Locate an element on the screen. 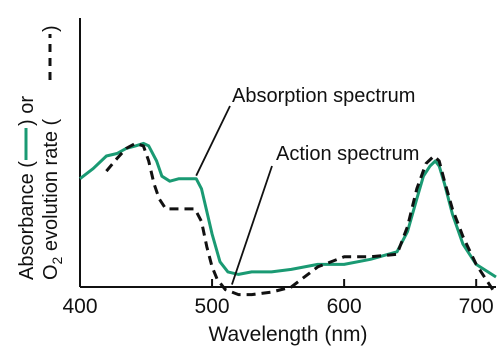  svg-text: ) or is located at coordinates (27, 111).